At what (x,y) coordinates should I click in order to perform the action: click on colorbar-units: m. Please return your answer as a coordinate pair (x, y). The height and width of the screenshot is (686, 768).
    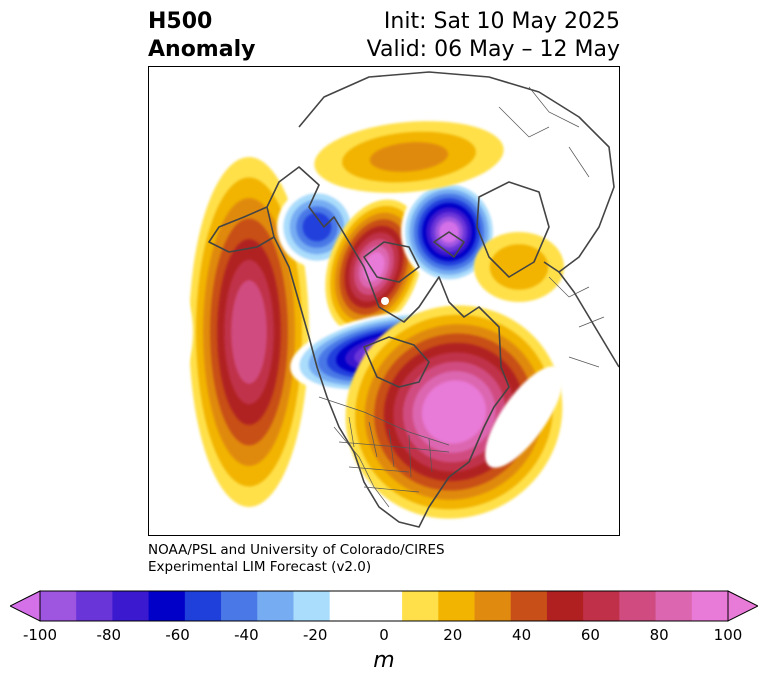
    Looking at the image, I should click on (384, 660).